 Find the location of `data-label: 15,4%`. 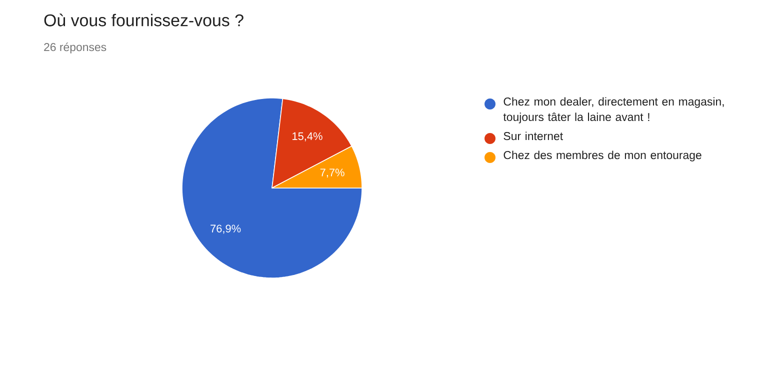

data-label: 15,4% is located at coordinates (307, 137).